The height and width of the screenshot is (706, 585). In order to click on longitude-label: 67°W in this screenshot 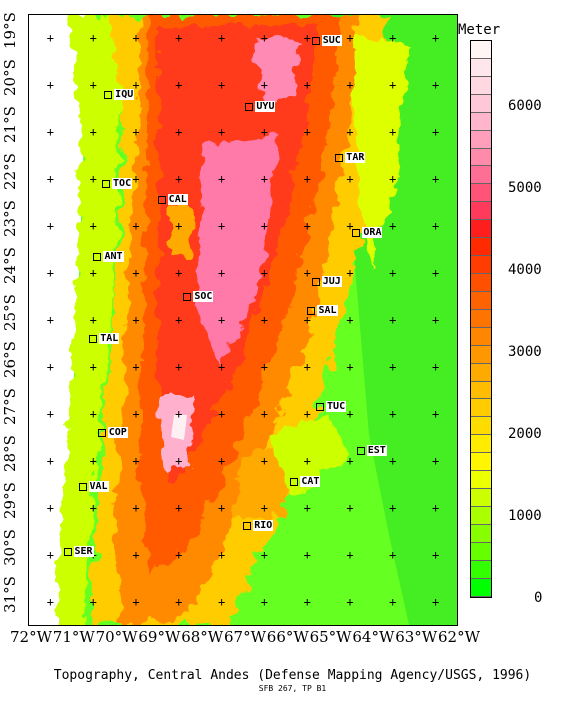, I will do `click(245, 637)`.